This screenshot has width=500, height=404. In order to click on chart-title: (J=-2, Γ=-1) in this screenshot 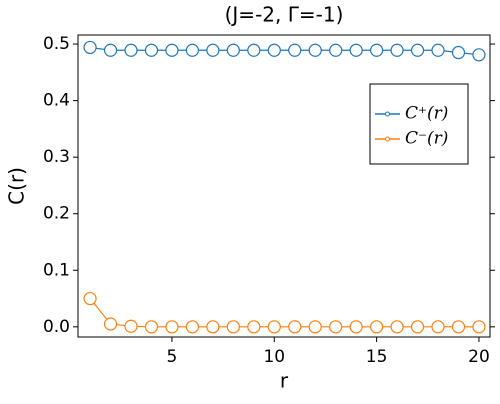, I will do `click(284, 15)`.